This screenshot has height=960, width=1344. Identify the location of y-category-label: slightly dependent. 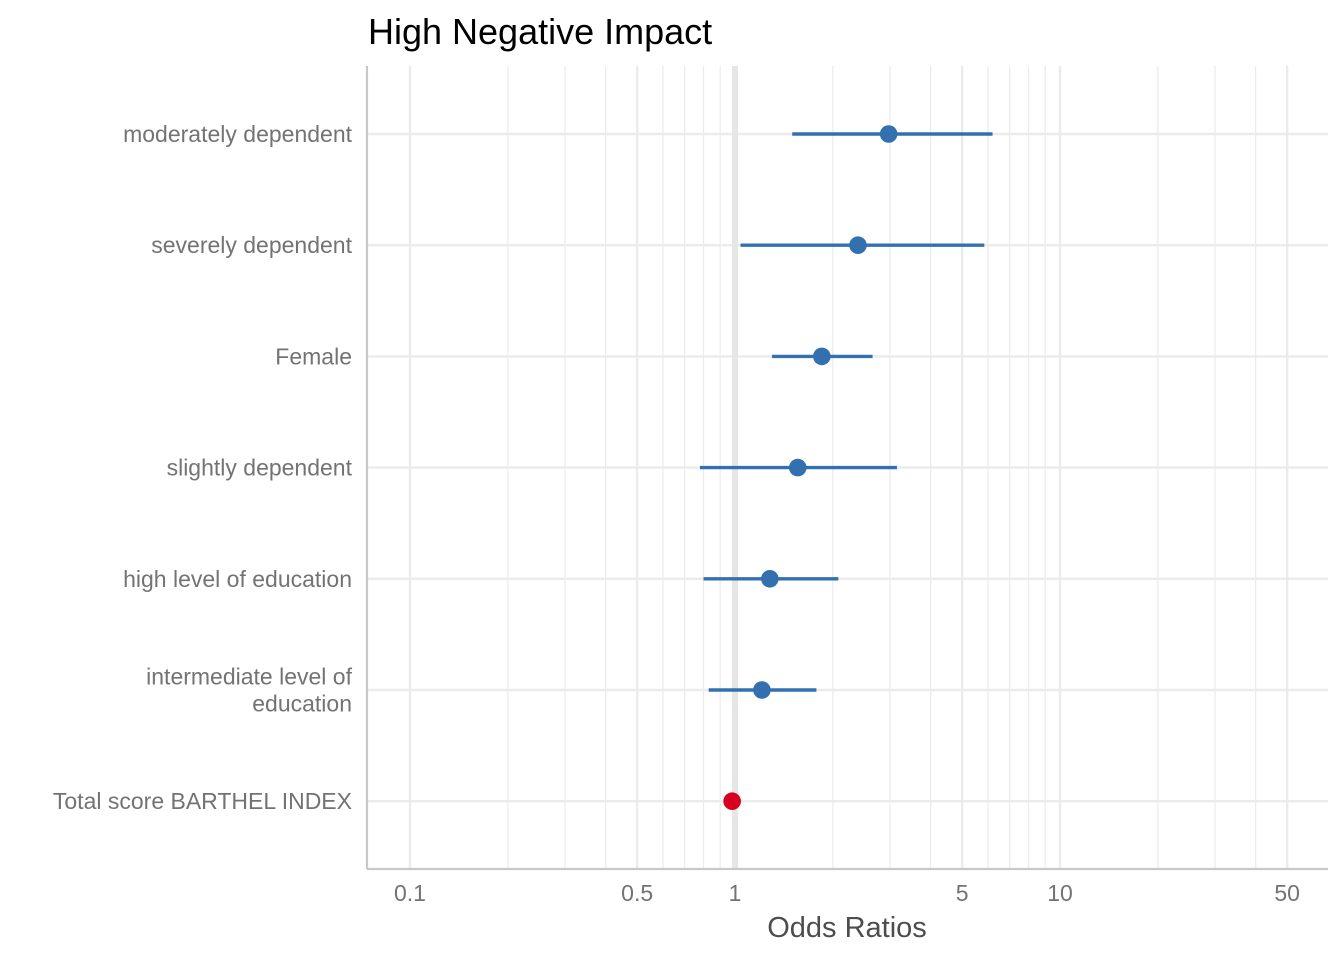
(260, 468).